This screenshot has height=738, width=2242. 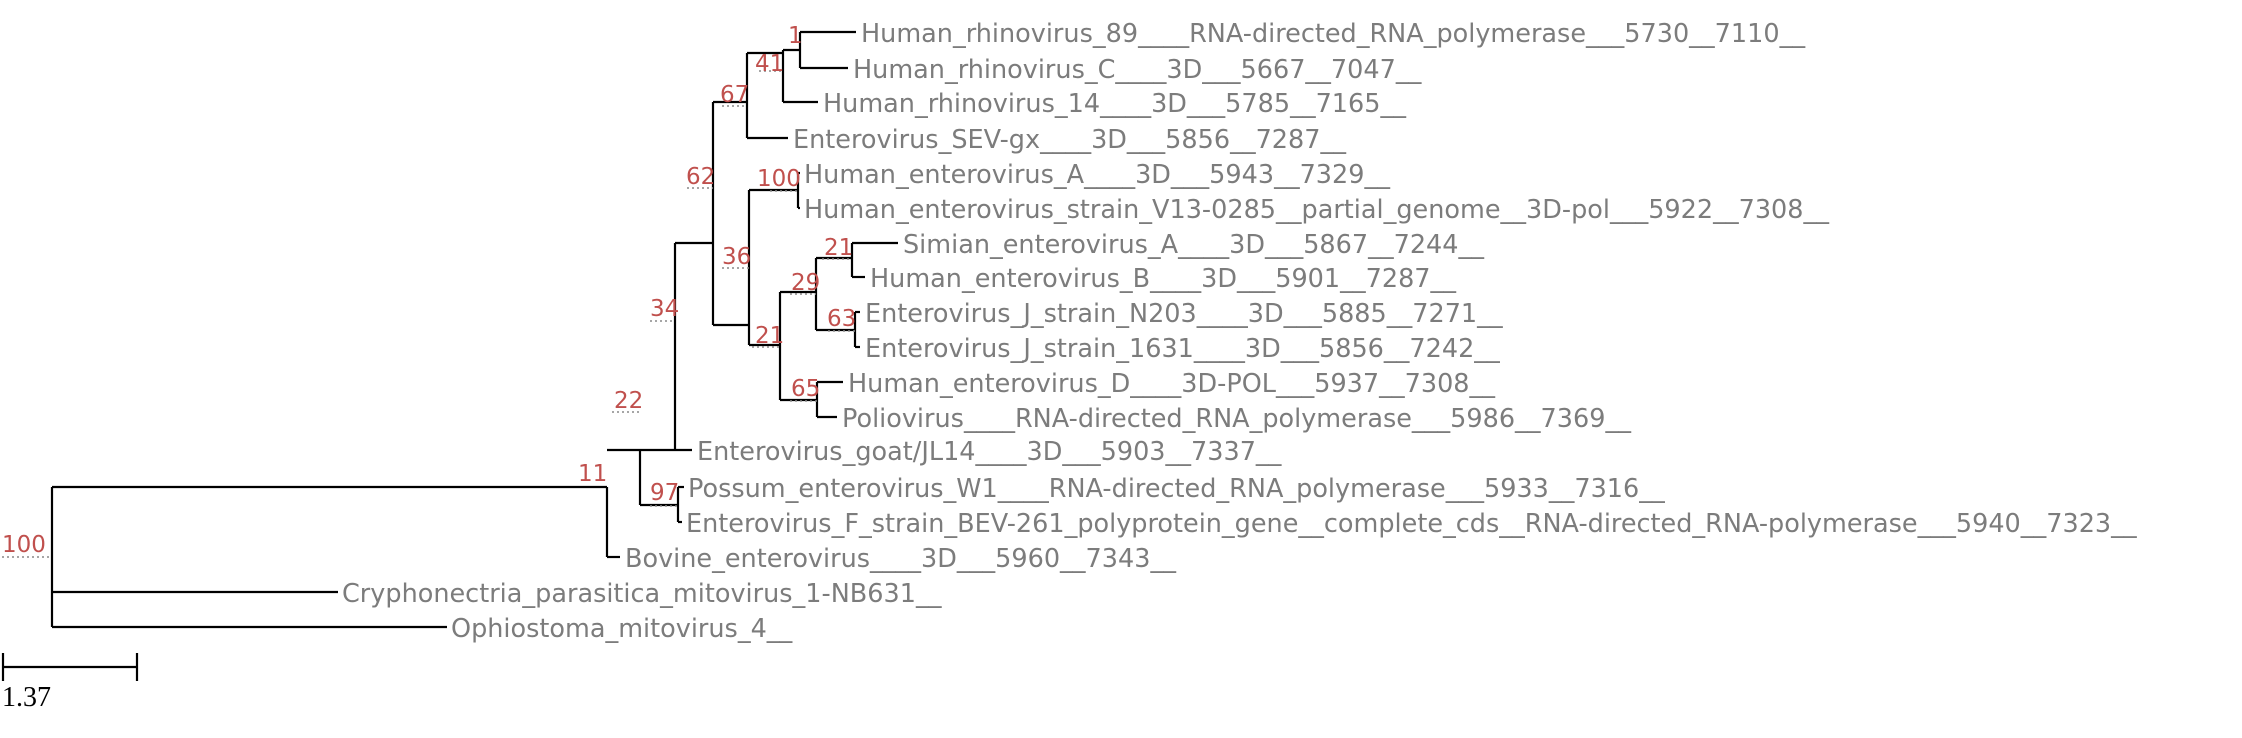 I want to click on leaf-label: Human_rhinovirus_14____3D___5785__7165__, so click(x=1114, y=104).